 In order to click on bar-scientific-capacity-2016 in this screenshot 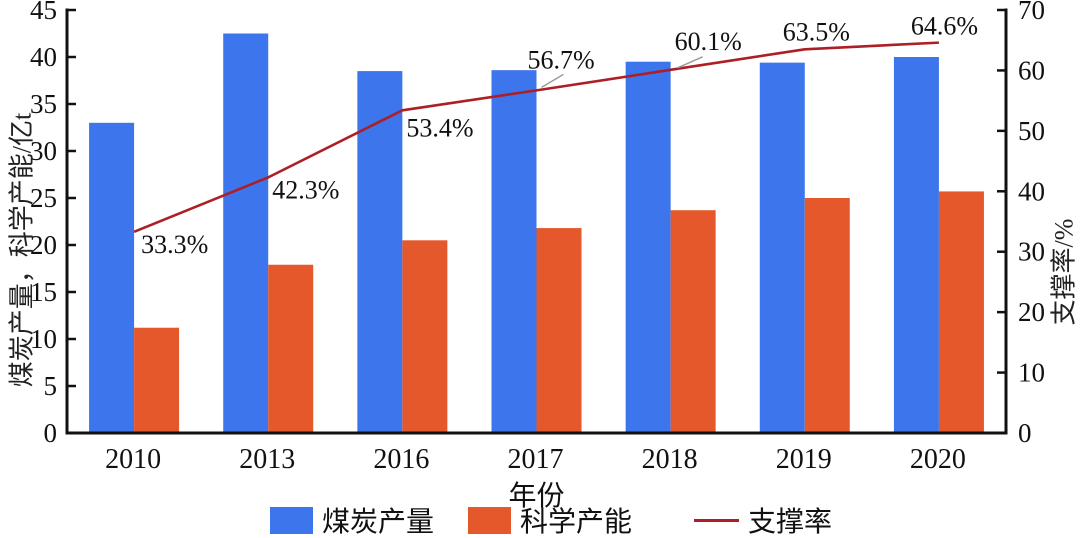, I will do `click(425, 336)`.